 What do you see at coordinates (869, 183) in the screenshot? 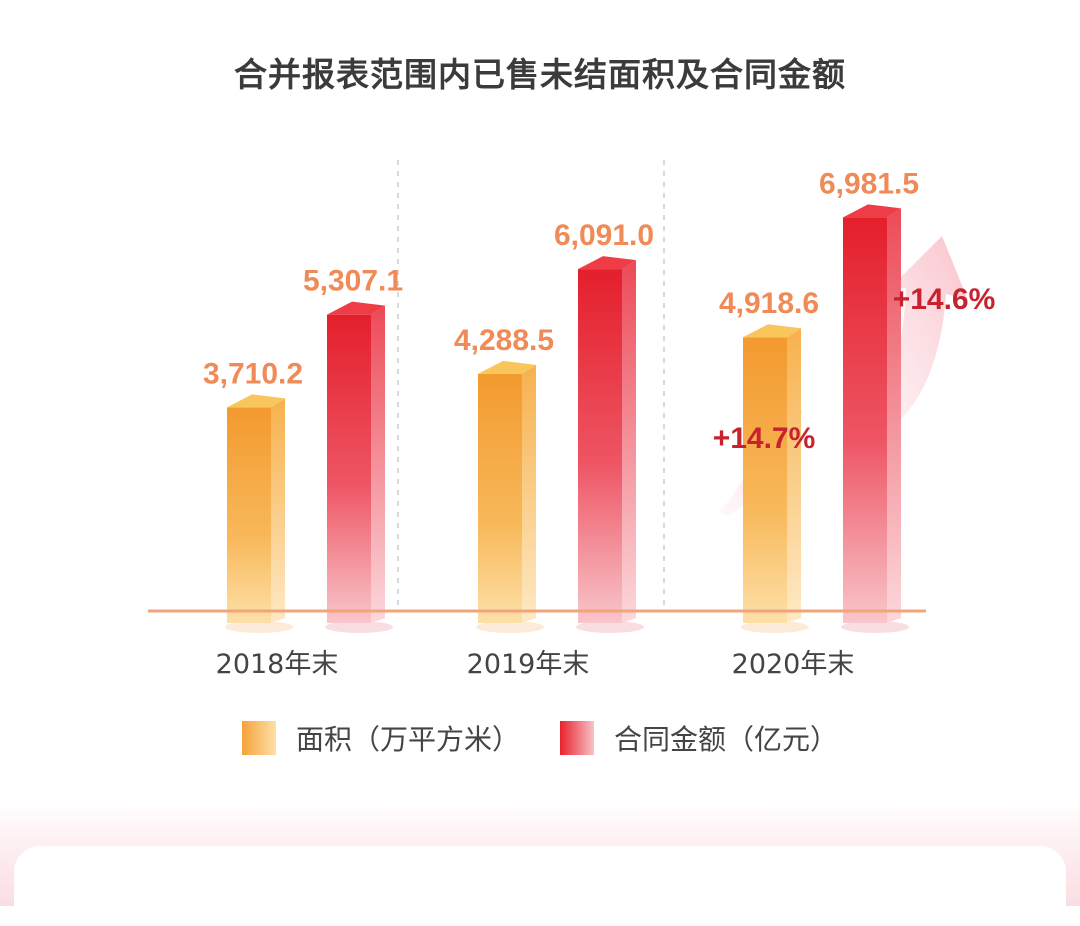
I see `value-label: 6,981.5` at bounding box center [869, 183].